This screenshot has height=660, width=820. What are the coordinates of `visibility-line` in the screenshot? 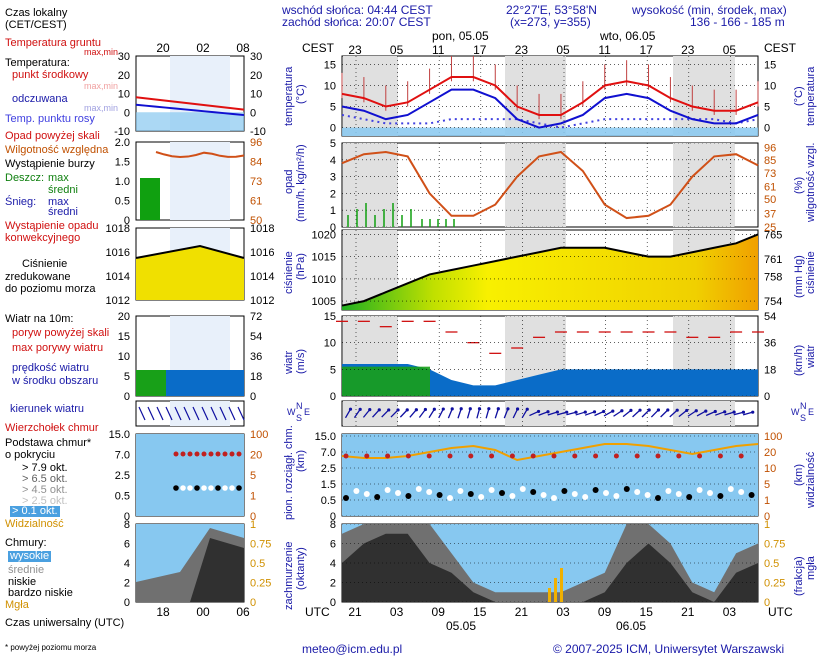 It's located at (550, 452).